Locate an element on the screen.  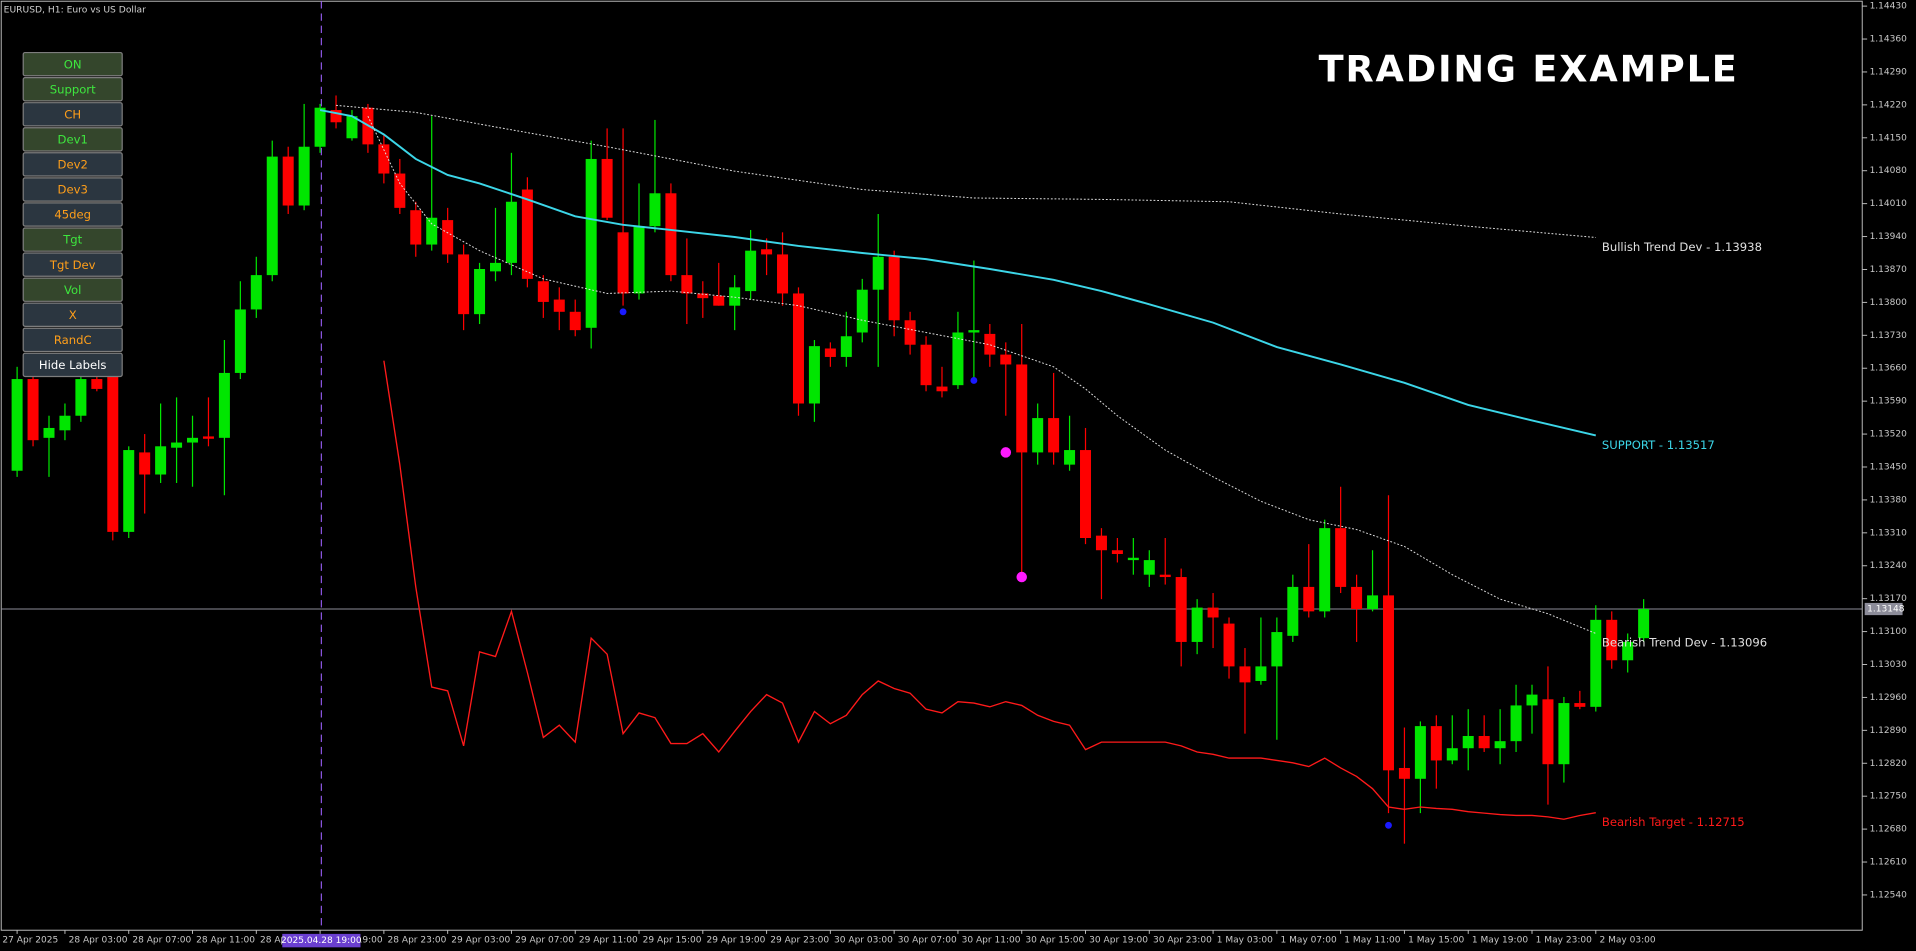
toolbar-button: ON is located at coordinates (72, 64).